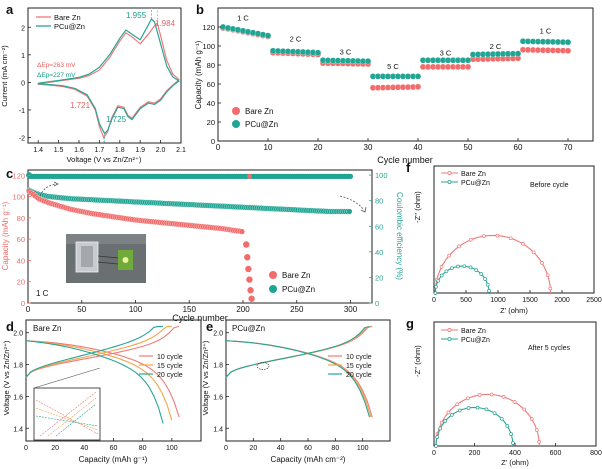 The height and width of the screenshot is (469, 602). I want to click on pd-xtick-label: 80, so click(143, 448).